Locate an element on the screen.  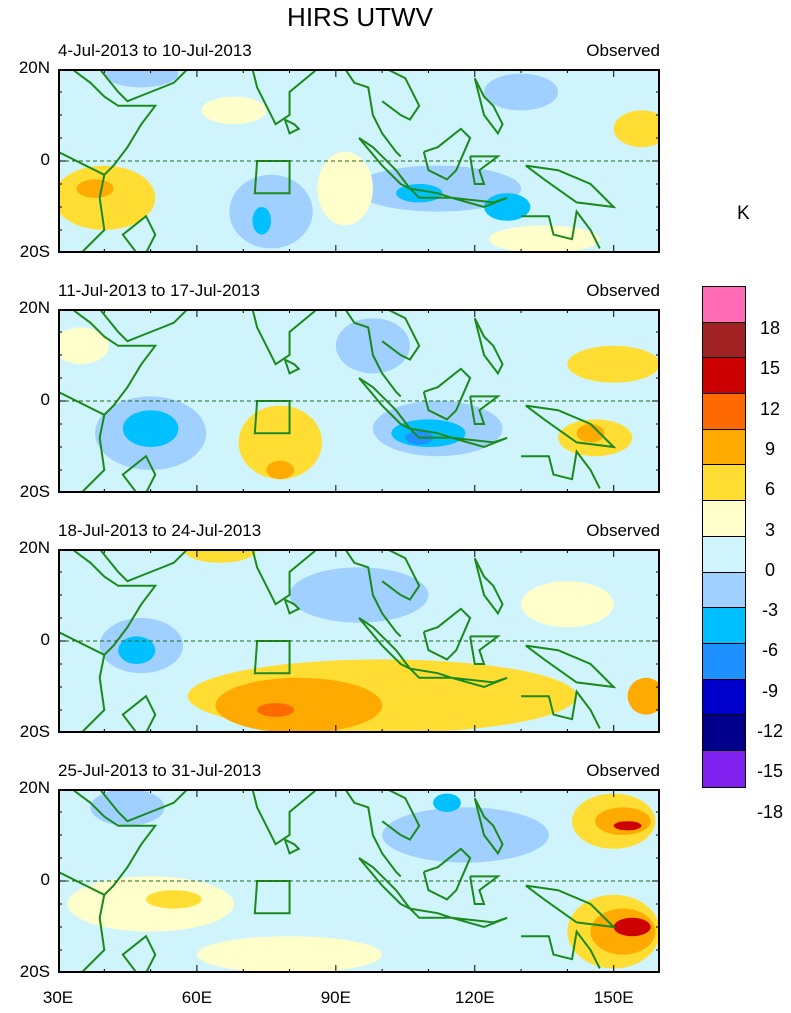
colorbar-label: -6 is located at coordinates (769, 650).